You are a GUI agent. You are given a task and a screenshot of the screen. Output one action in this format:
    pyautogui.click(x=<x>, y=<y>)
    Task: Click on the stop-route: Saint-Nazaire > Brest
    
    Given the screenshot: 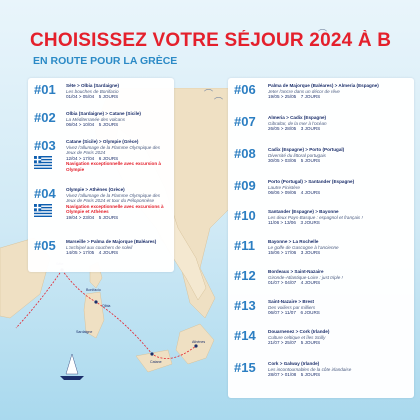 What is the action you would take?
    pyautogui.click(x=291, y=301)
    